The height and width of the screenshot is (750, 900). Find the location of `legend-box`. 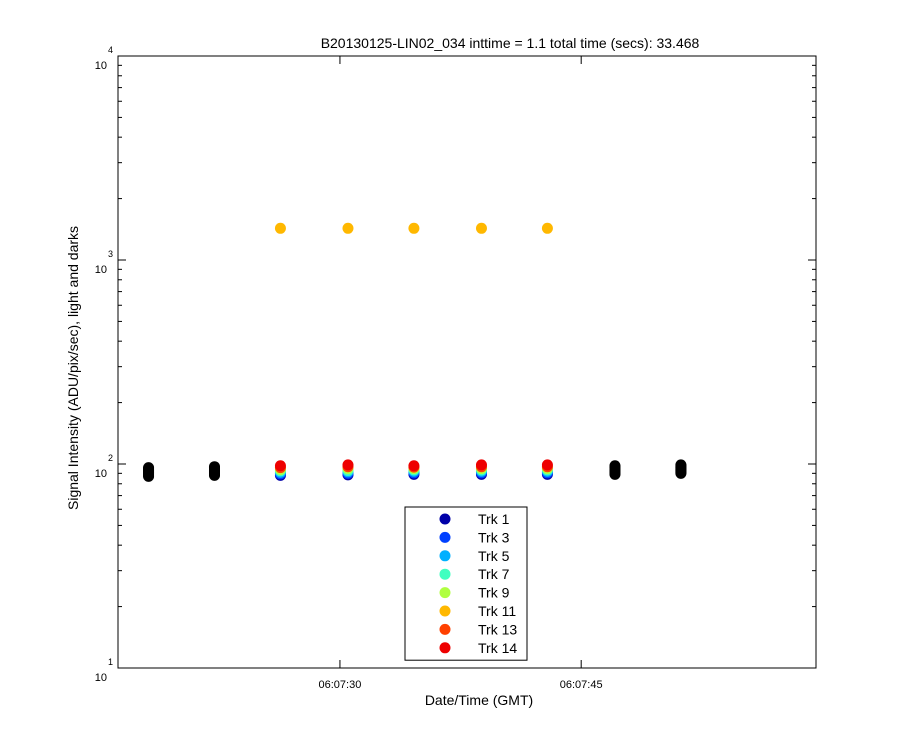

legend-box is located at coordinates (466, 583).